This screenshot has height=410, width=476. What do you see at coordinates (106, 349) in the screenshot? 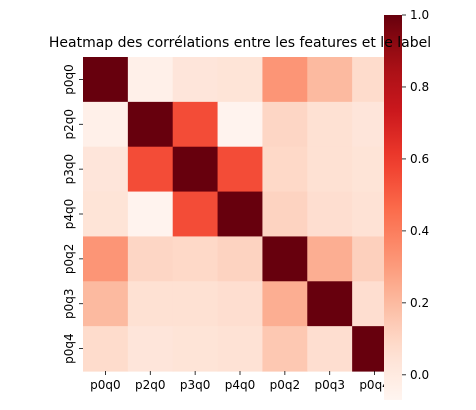
I see `heatmap-cell-p0q4-p0q0` at bounding box center [106, 349].